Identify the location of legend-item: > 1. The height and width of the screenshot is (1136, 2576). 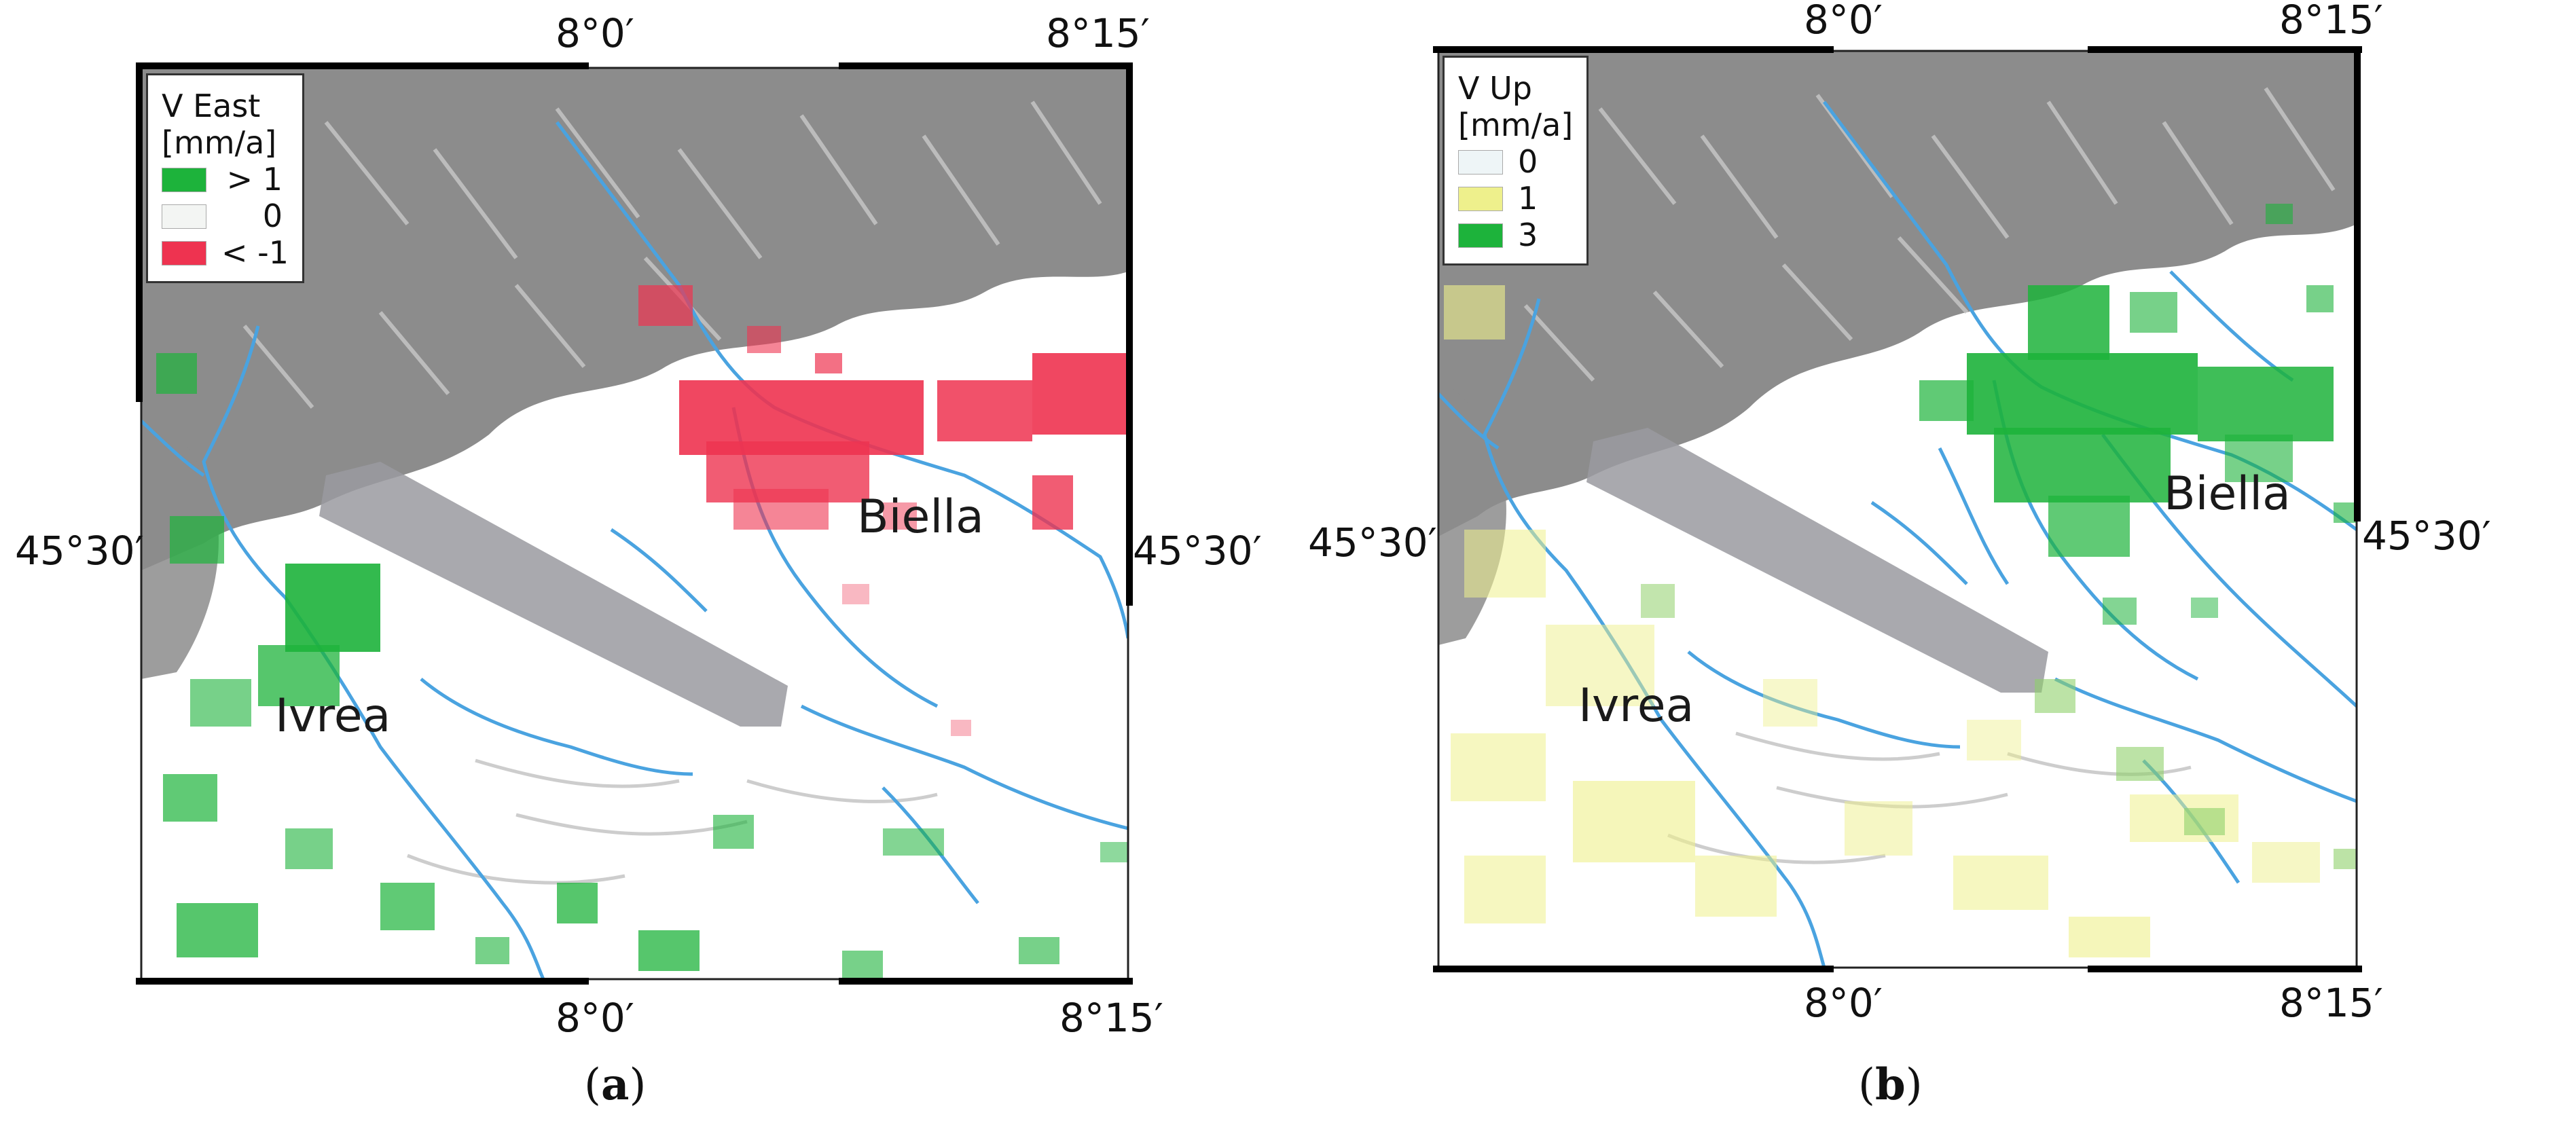
(226, 179).